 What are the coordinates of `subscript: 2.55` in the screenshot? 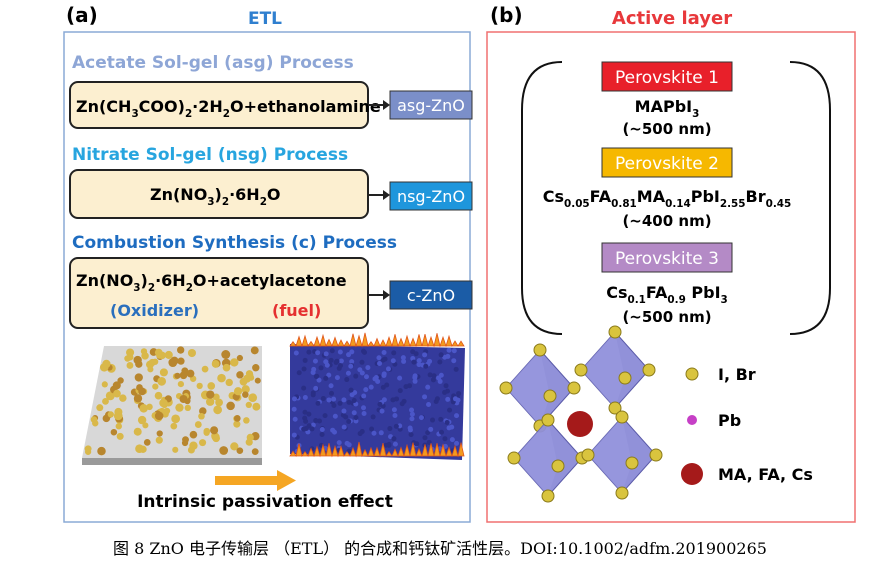 It's located at (733, 204).